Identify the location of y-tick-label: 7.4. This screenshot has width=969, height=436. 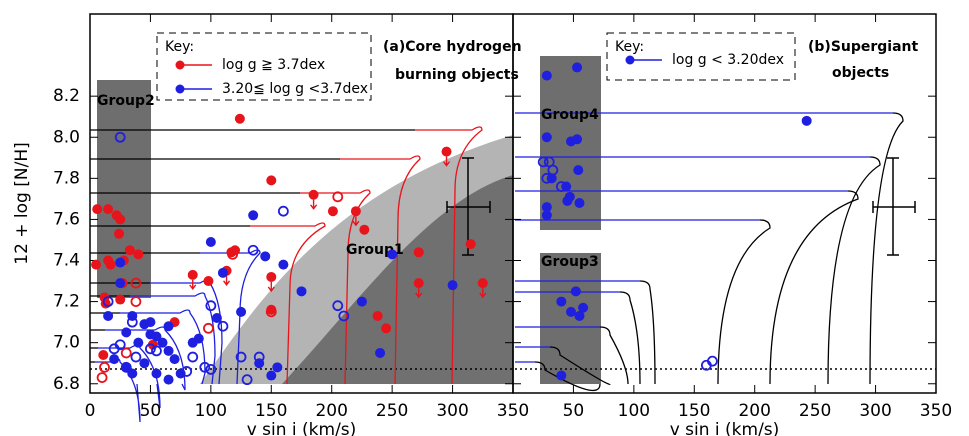
(66, 261).